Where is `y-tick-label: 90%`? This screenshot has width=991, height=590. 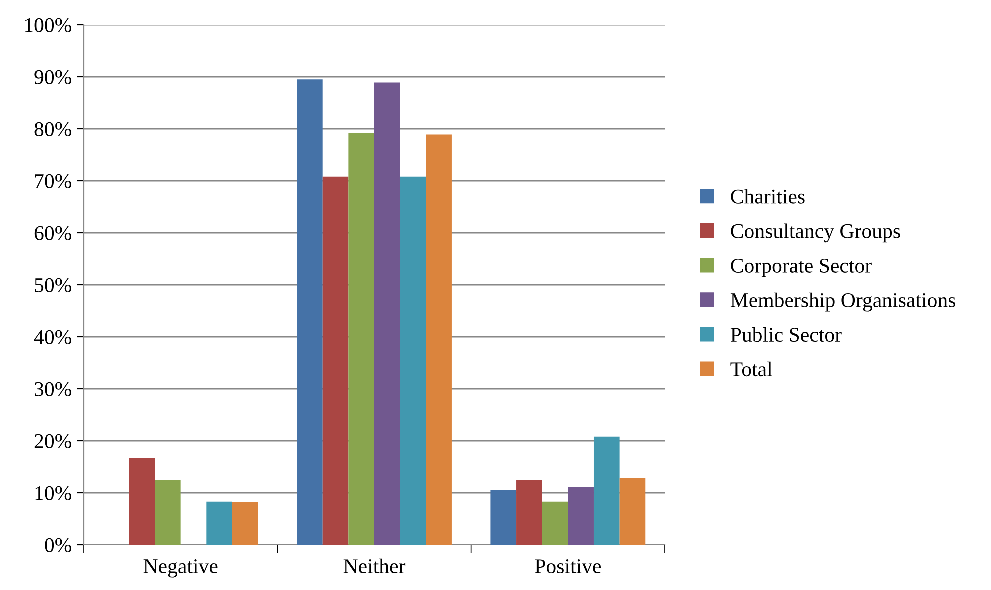 y-tick-label: 90% is located at coordinates (53, 77).